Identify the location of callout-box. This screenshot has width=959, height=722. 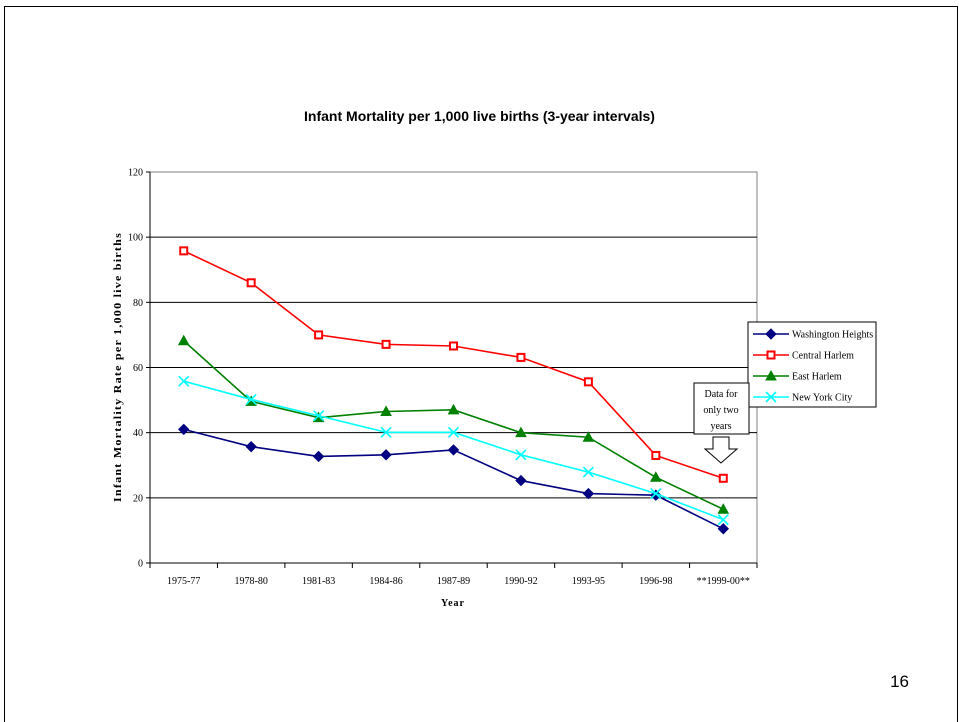
(721, 408).